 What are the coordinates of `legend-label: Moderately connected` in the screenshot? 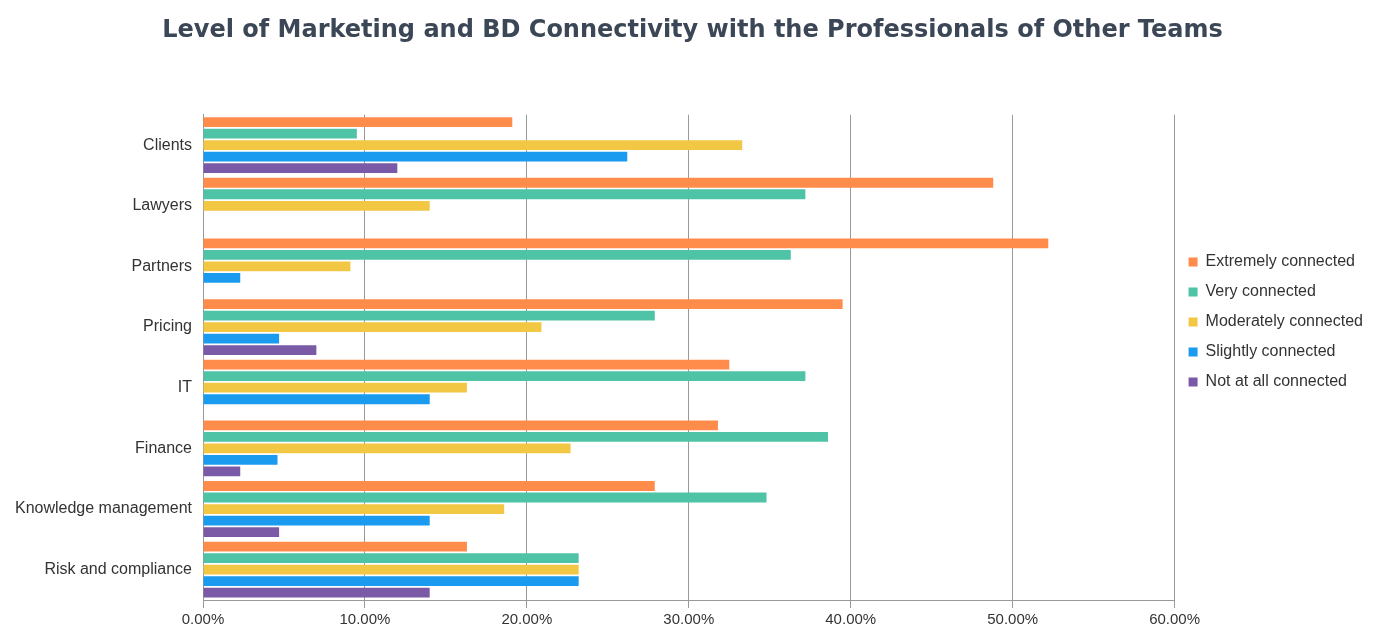 It's located at (1284, 321).